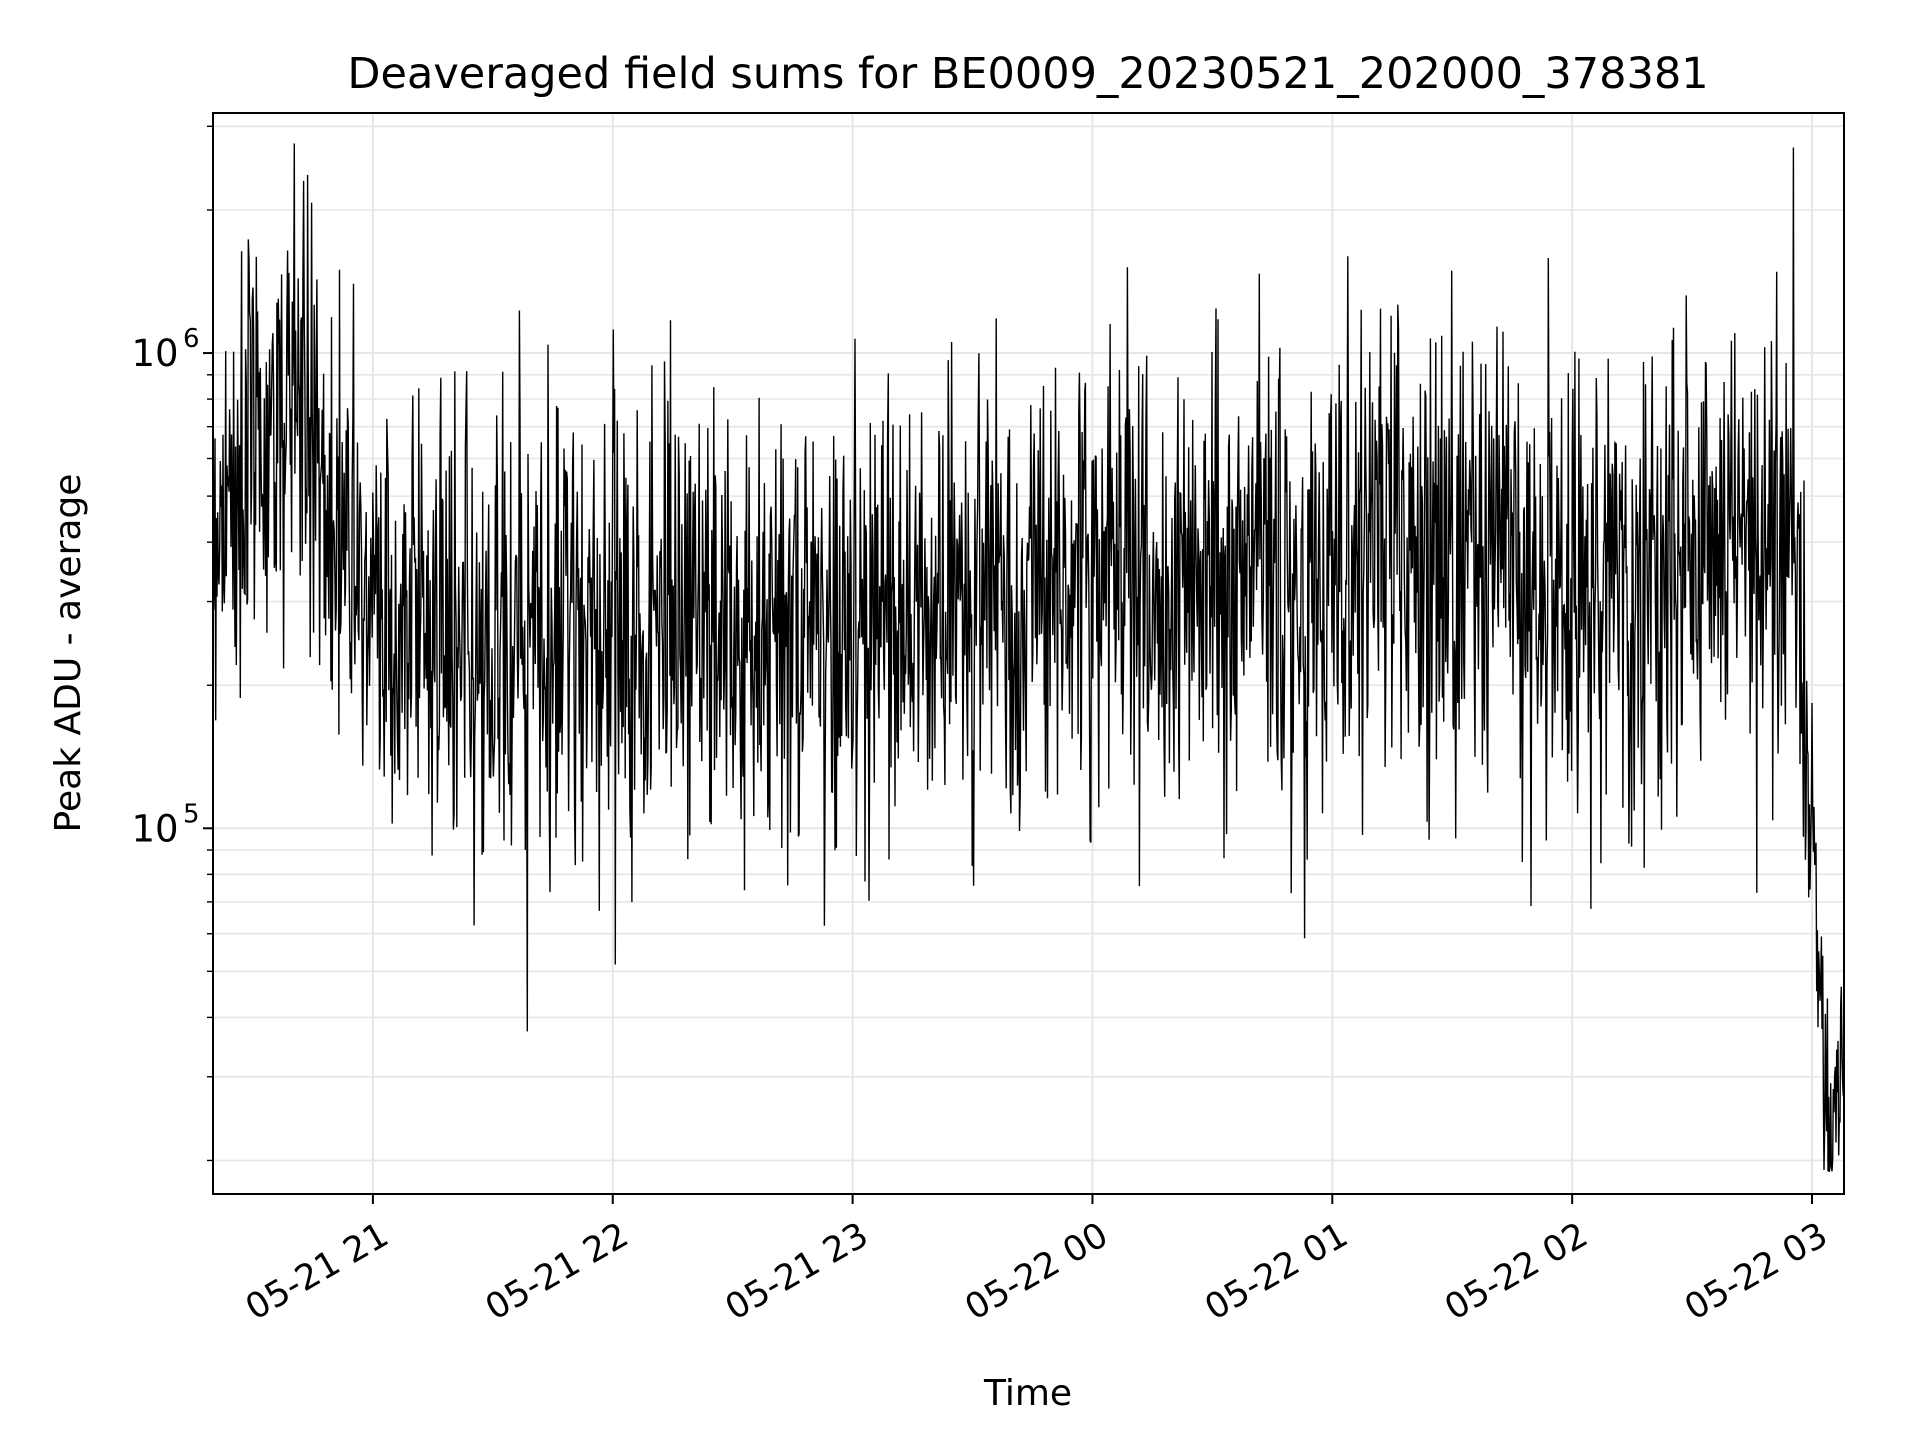 This screenshot has height=1440, width=1920. Describe the element at coordinates (191, 814) in the screenshot. I see `y-tick-exponent: 5` at that location.